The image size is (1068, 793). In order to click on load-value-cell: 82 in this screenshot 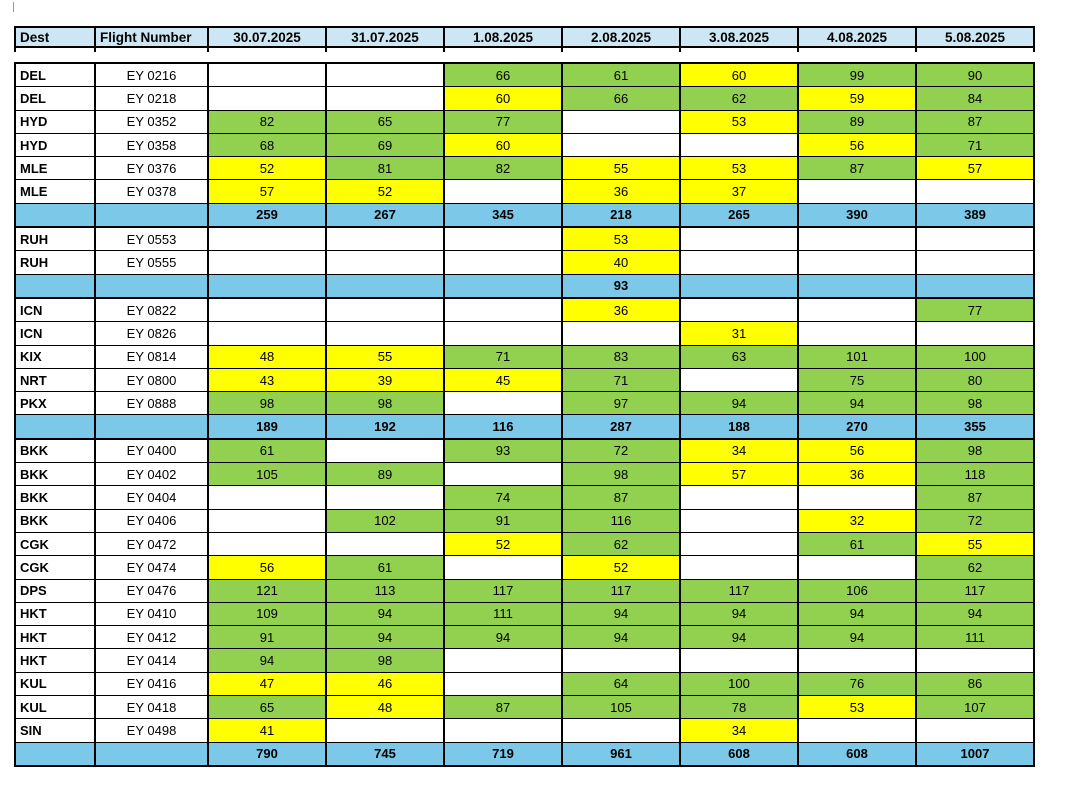, I will do `click(503, 168)`.